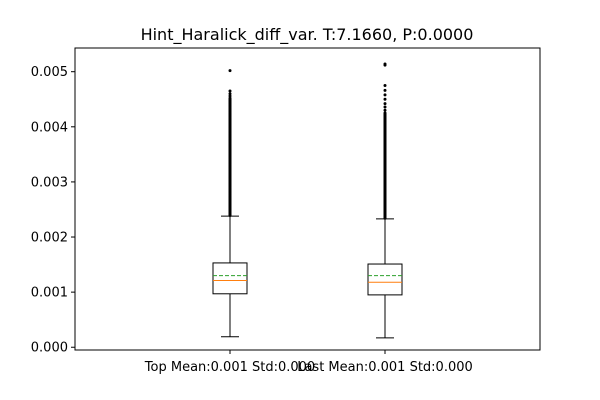 The height and width of the screenshot is (400, 600). I want to click on y-tick-label: 0.005, so click(49, 72).